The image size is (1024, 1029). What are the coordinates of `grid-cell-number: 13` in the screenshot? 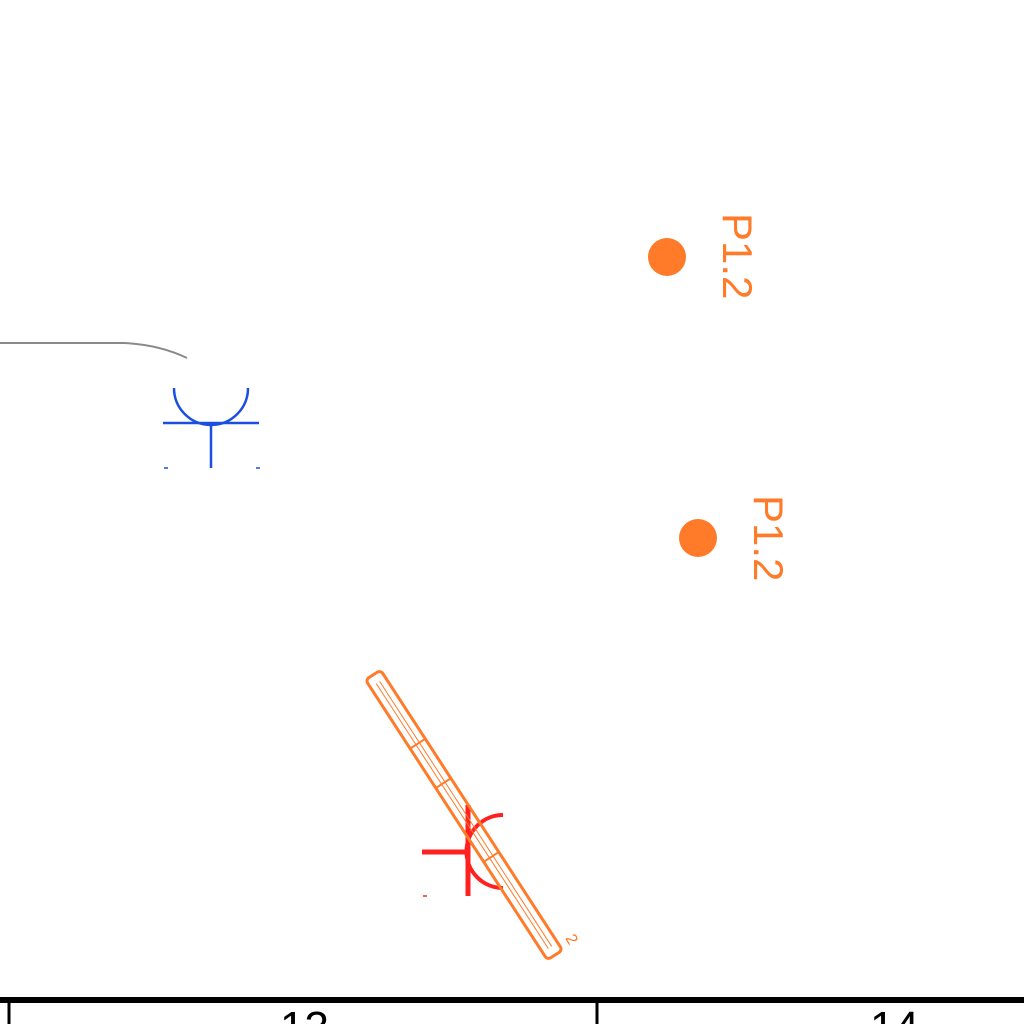 It's located at (304, 1013).